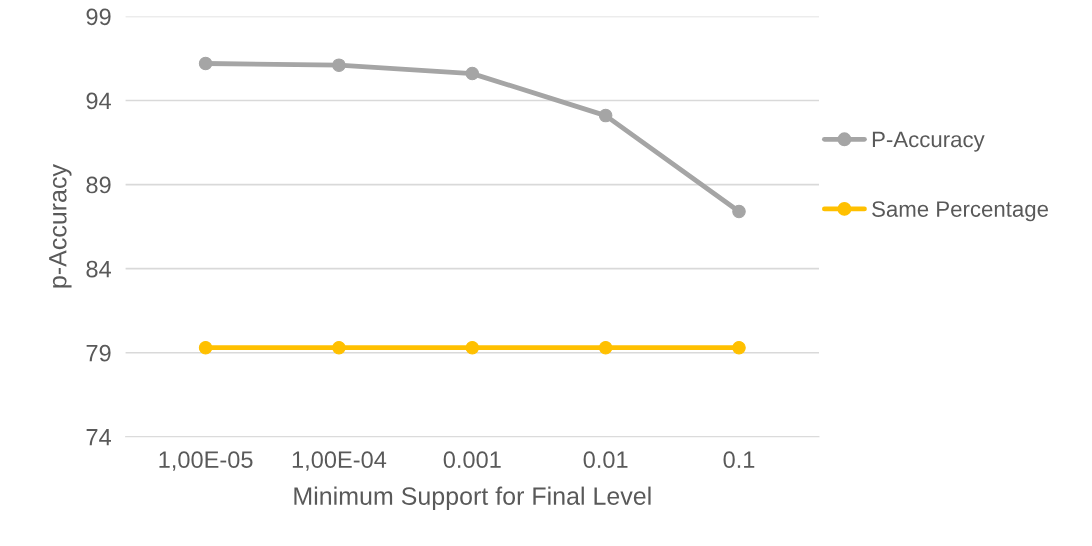 Image resolution: width=1092 pixels, height=546 pixels. Describe the element at coordinates (206, 461) in the screenshot. I see `x-tick-label: 1,00E-05` at that location.